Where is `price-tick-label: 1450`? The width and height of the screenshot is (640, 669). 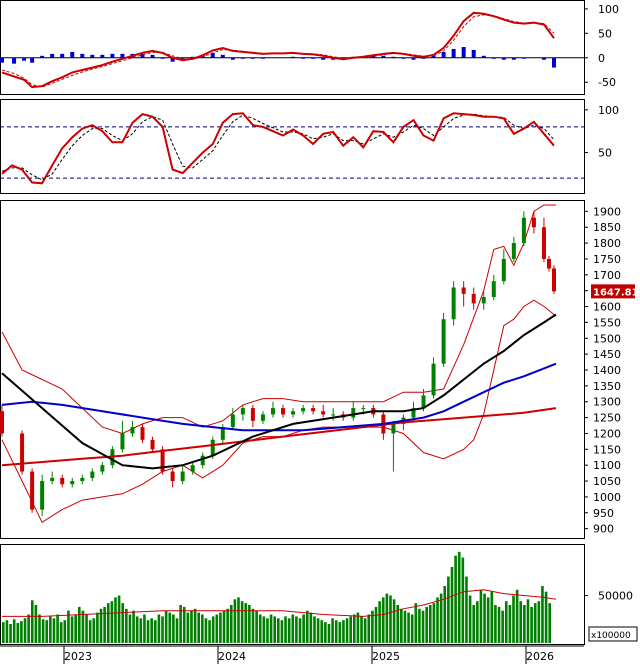
price-tick-label: 1450 is located at coordinates (607, 354).